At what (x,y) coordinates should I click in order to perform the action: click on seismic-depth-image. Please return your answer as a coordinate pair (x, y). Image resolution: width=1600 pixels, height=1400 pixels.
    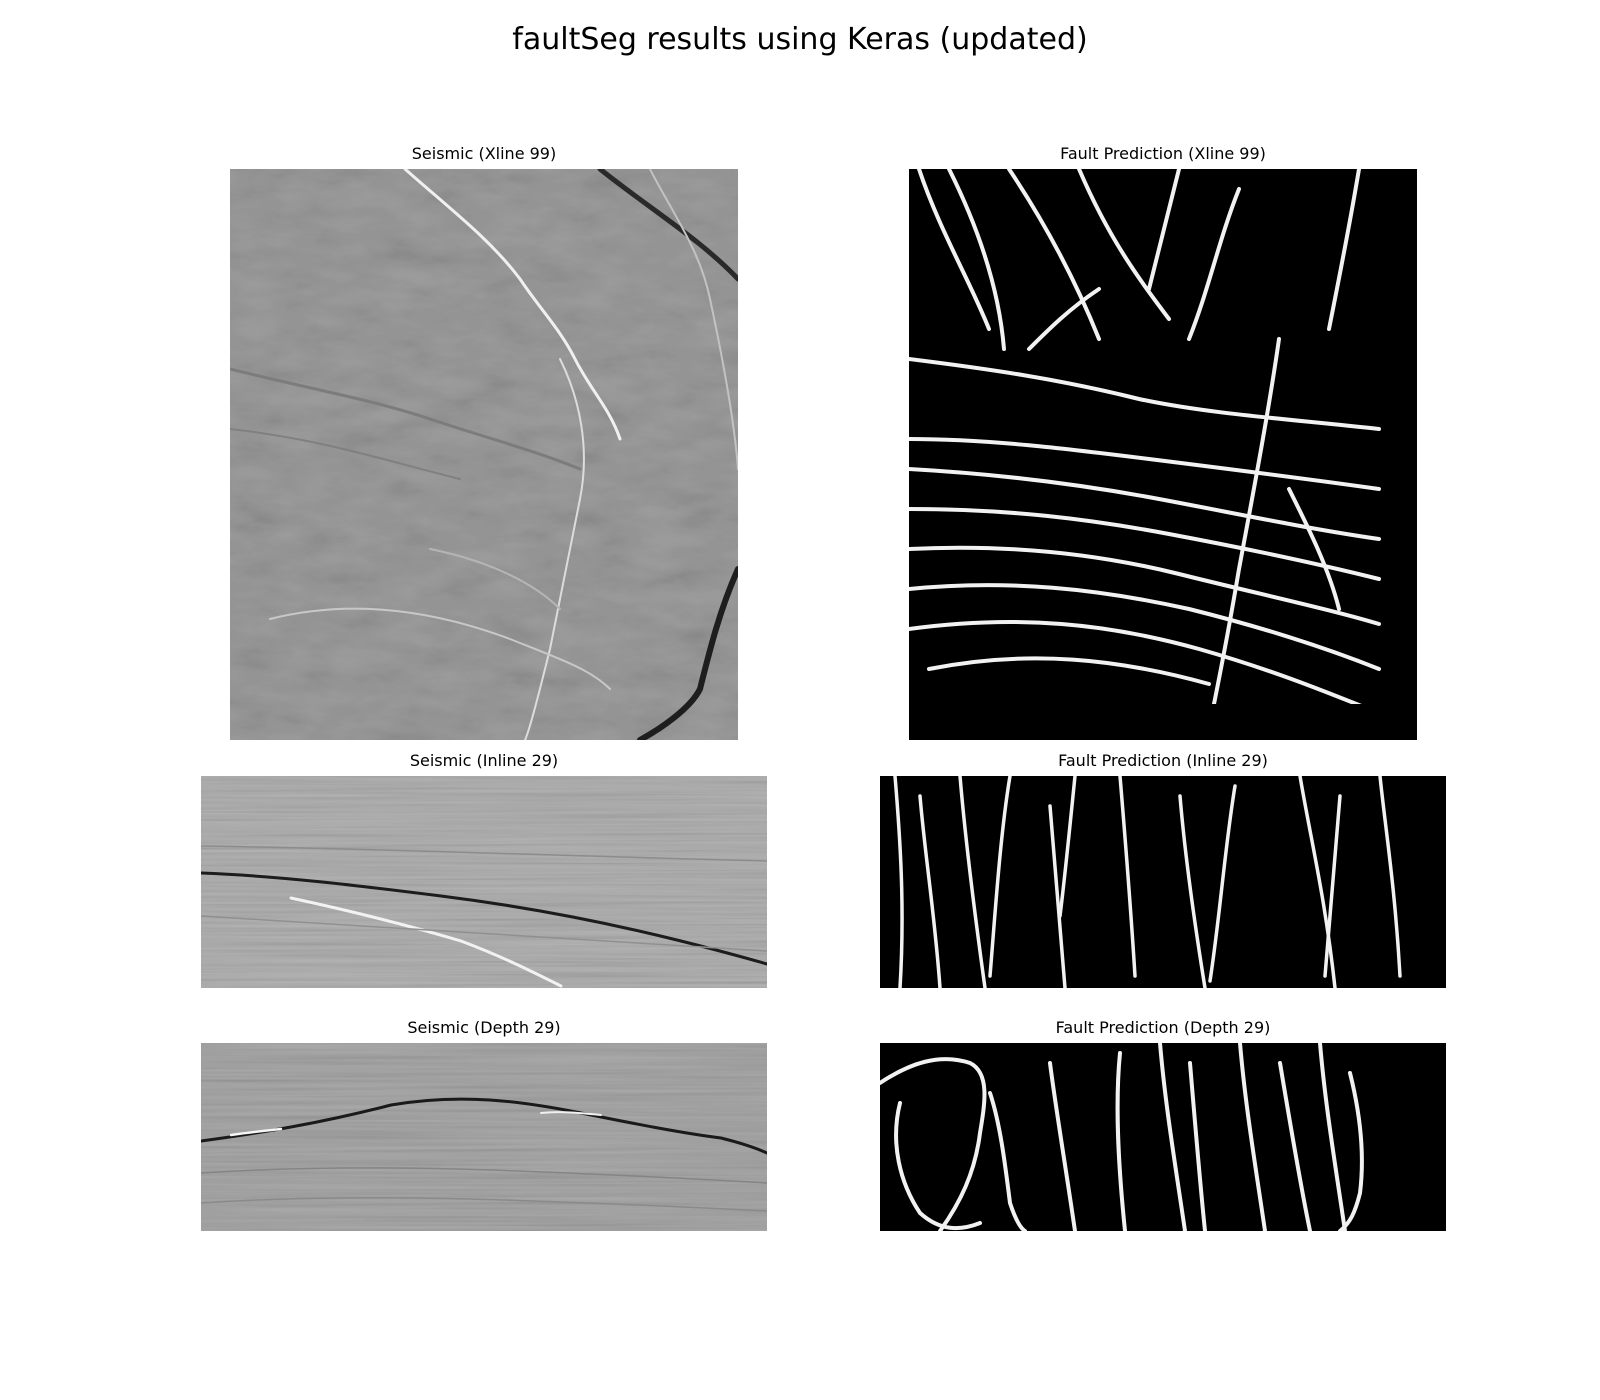
    Looking at the image, I should click on (484, 1137).